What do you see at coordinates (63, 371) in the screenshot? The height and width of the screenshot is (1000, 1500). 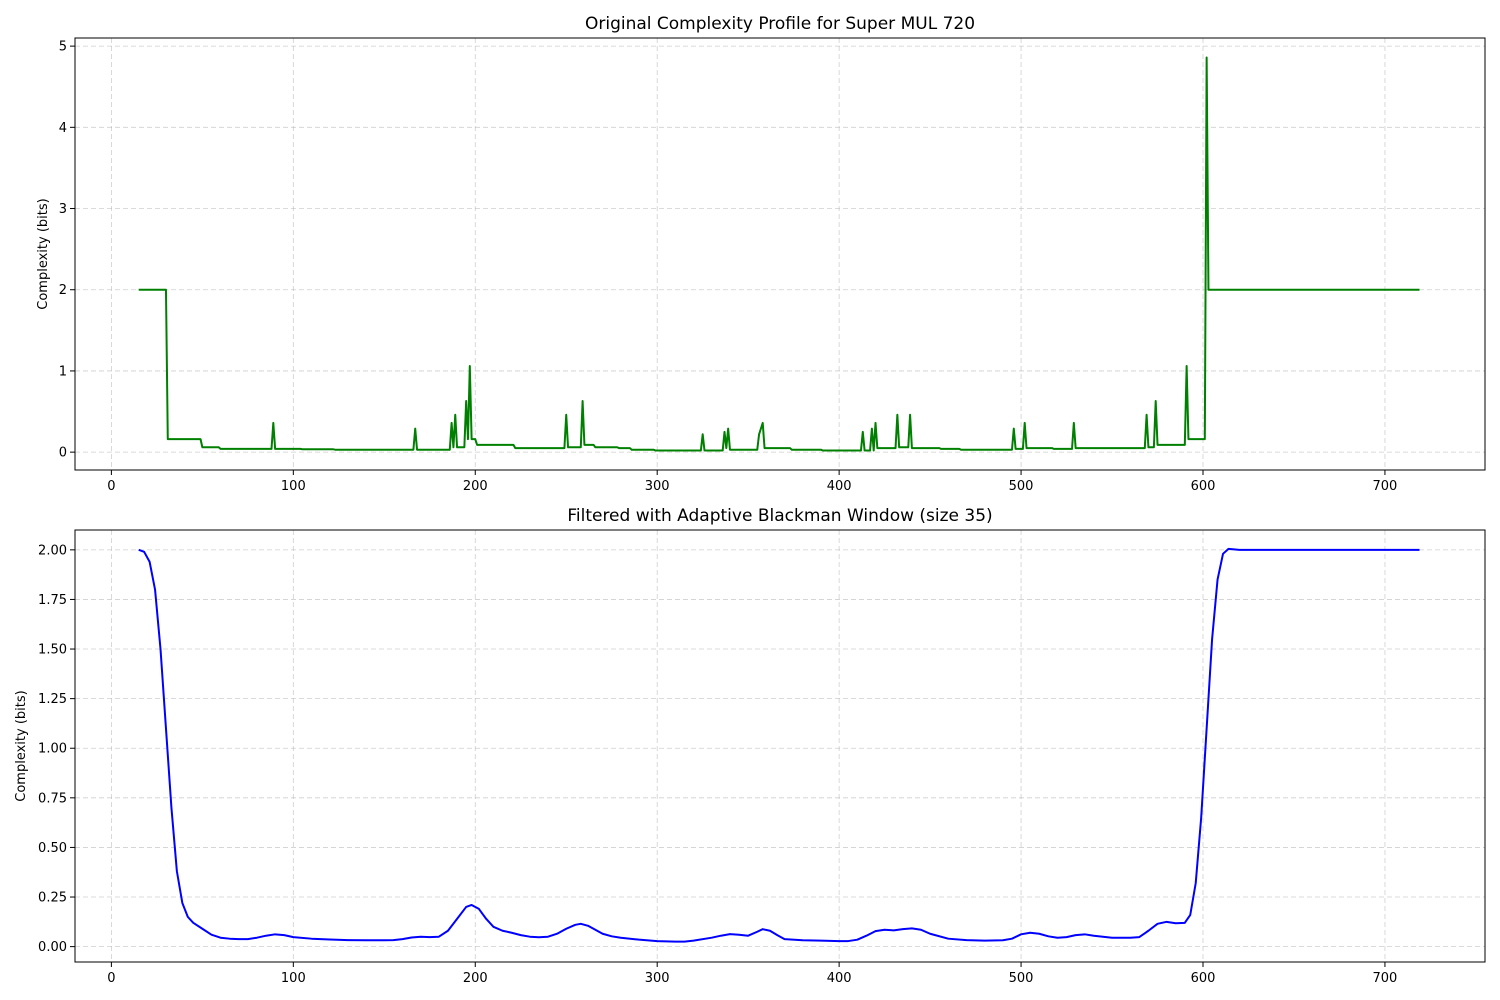 I see `y-tick-label: 1` at bounding box center [63, 371].